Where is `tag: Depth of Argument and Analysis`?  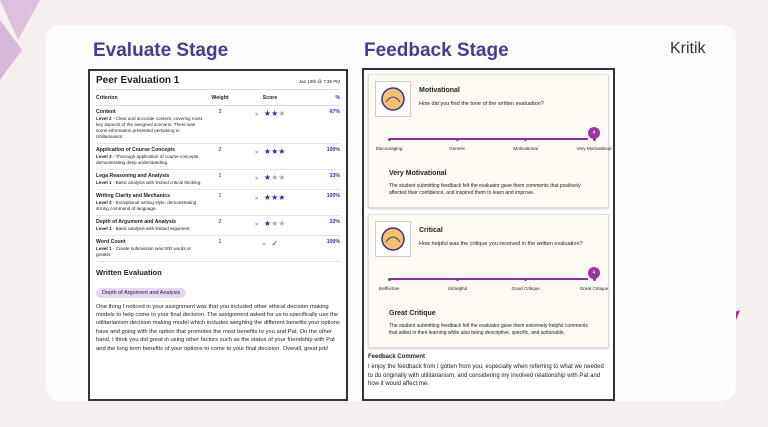
tag: Depth of Argument and Analysis is located at coordinates (141, 292).